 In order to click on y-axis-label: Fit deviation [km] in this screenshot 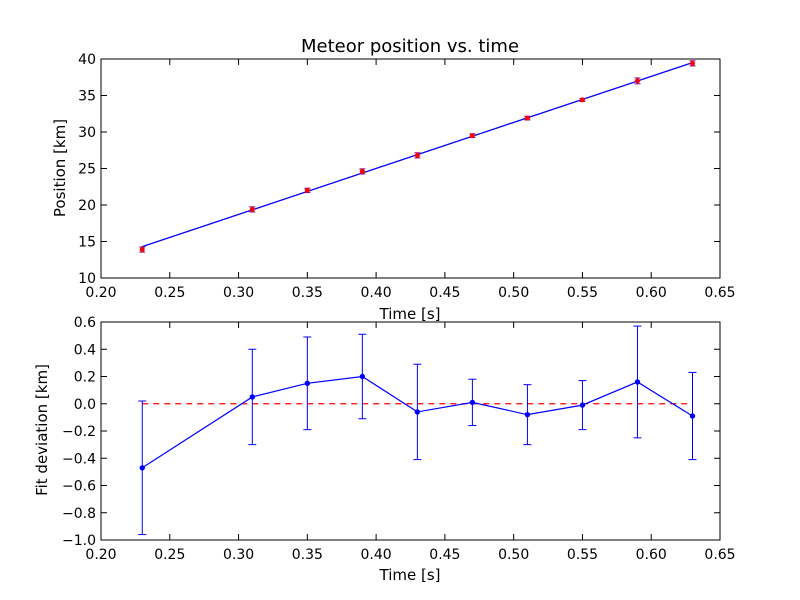, I will do `click(42, 430)`.